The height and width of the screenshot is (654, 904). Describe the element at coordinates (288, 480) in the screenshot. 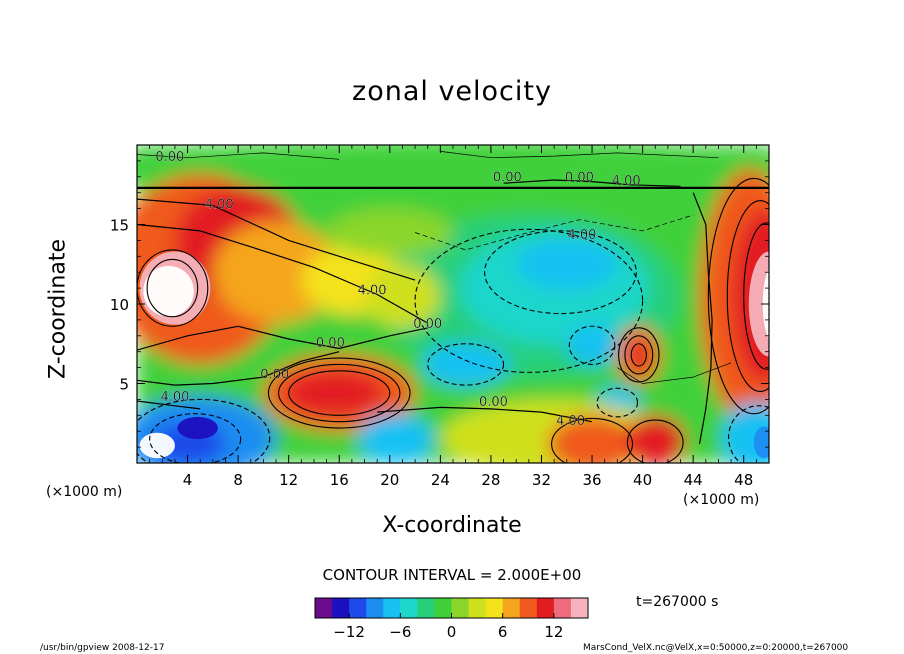

I see `x-tick-label: 12` at that location.